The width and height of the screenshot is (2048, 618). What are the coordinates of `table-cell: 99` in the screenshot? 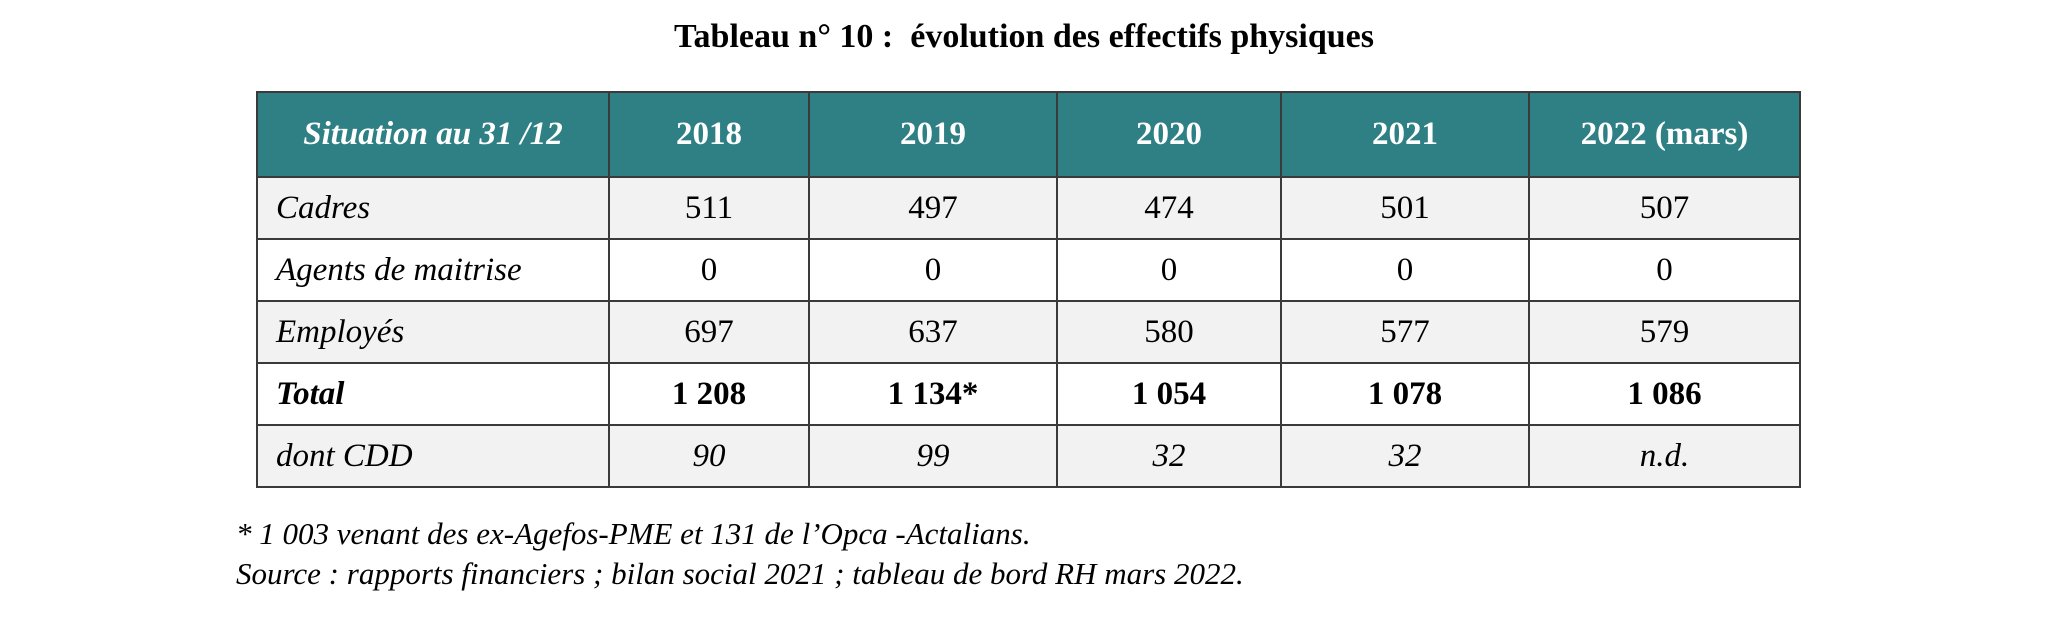 It's located at (933, 456).